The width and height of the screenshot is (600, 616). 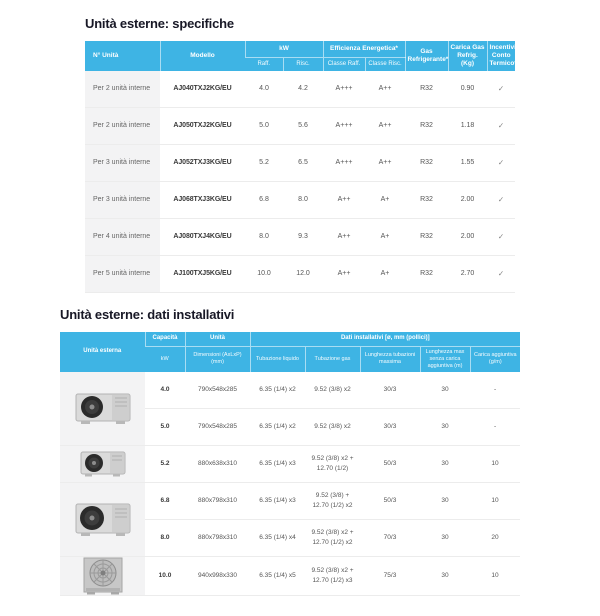 What do you see at coordinates (264, 64) in the screenshot?
I see `header-raff: Raff.` at bounding box center [264, 64].